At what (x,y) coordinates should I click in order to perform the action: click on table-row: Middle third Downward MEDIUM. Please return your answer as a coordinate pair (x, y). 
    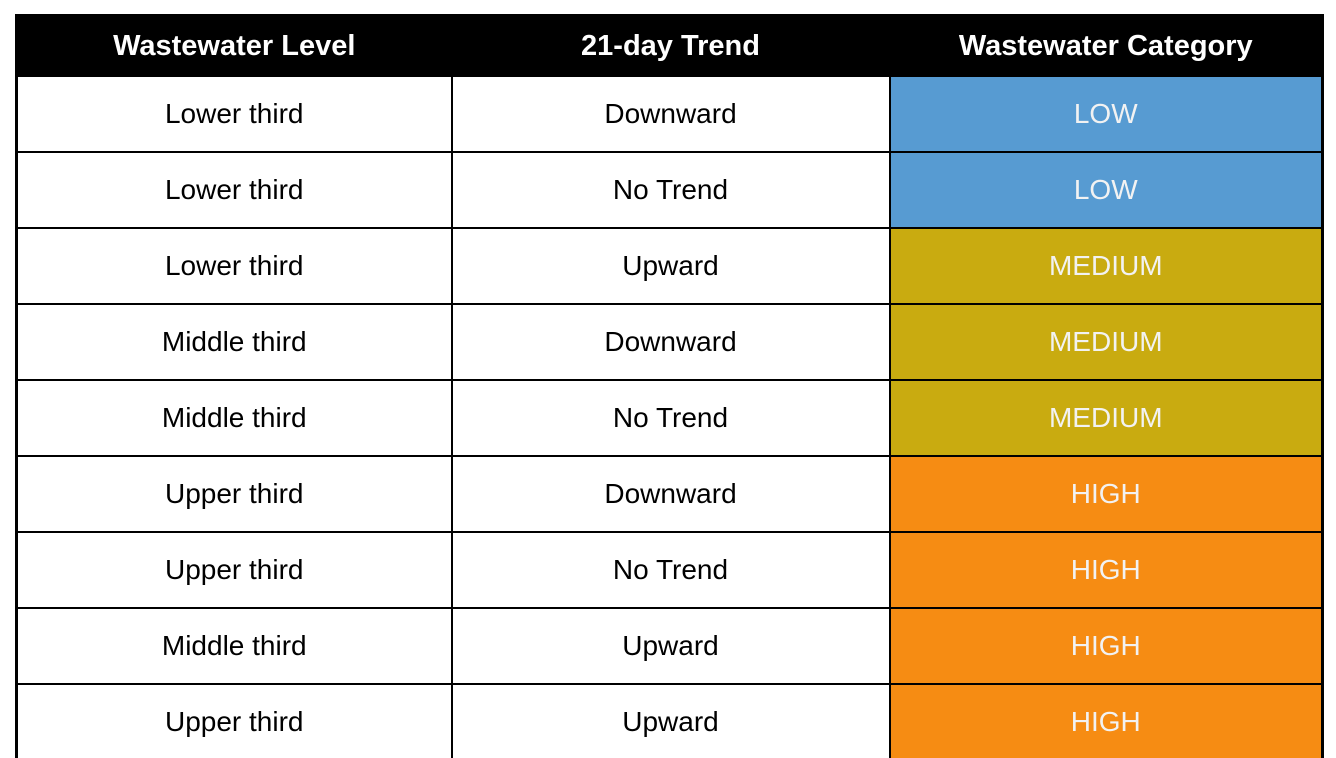
    Looking at the image, I should click on (669, 342).